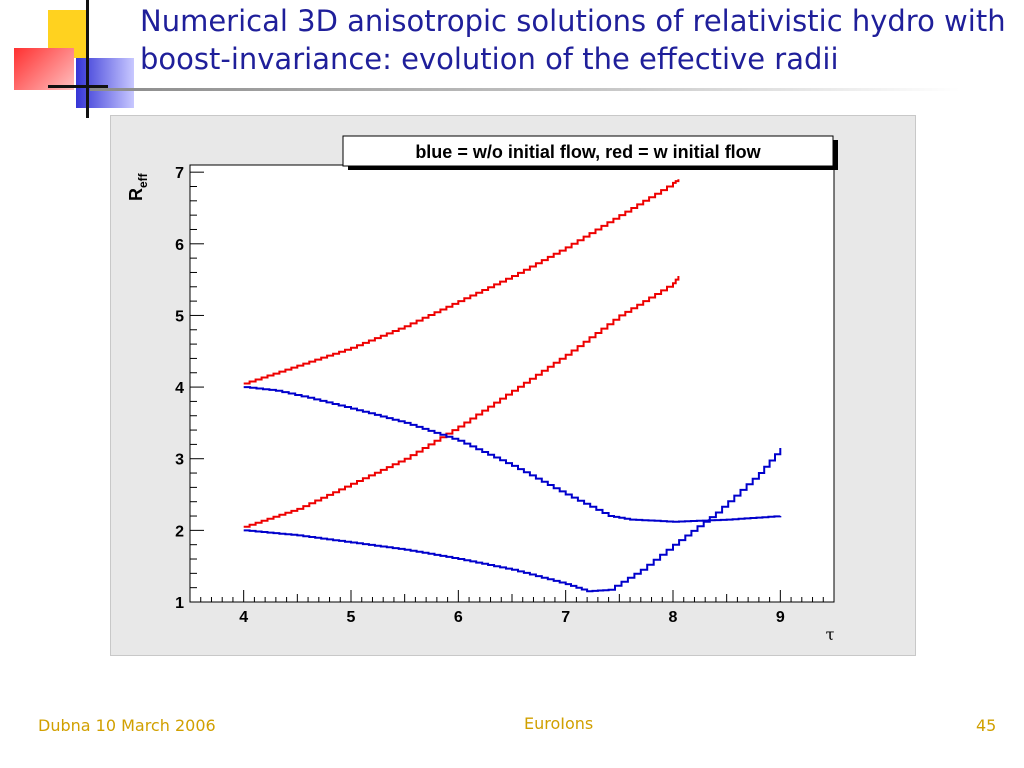 Image resolution: width=1024 pixels, height=768 pixels. What do you see at coordinates (243, 617) in the screenshot?
I see `x-tick-label: 4` at bounding box center [243, 617].